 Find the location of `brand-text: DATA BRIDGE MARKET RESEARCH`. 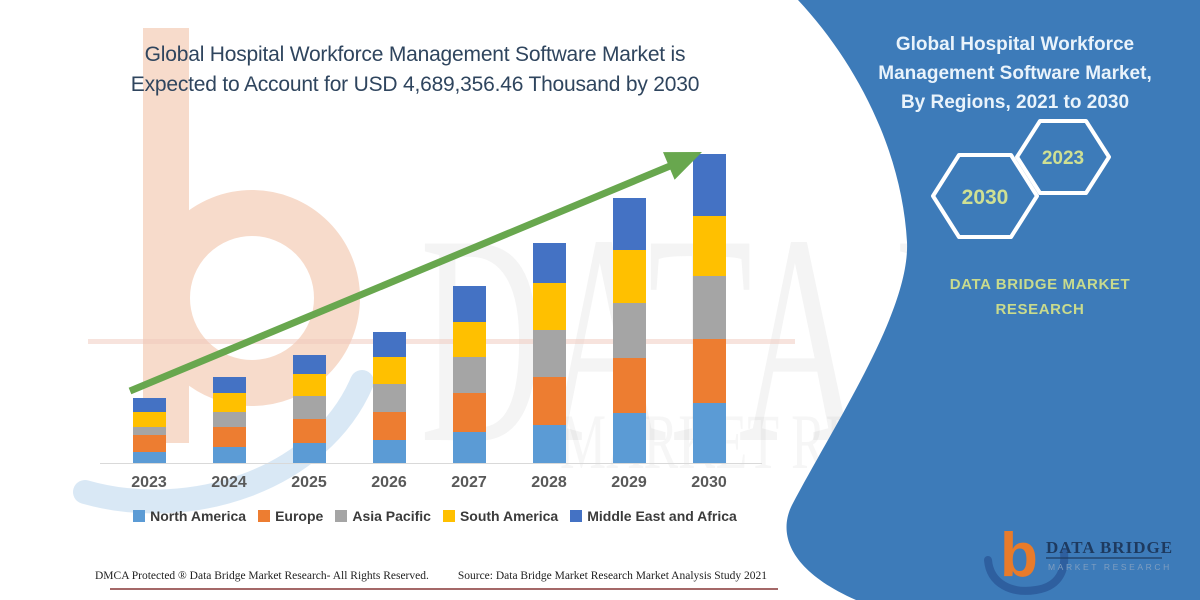

brand-text: DATA BRIDGE MARKET RESEARCH is located at coordinates (1040, 297).